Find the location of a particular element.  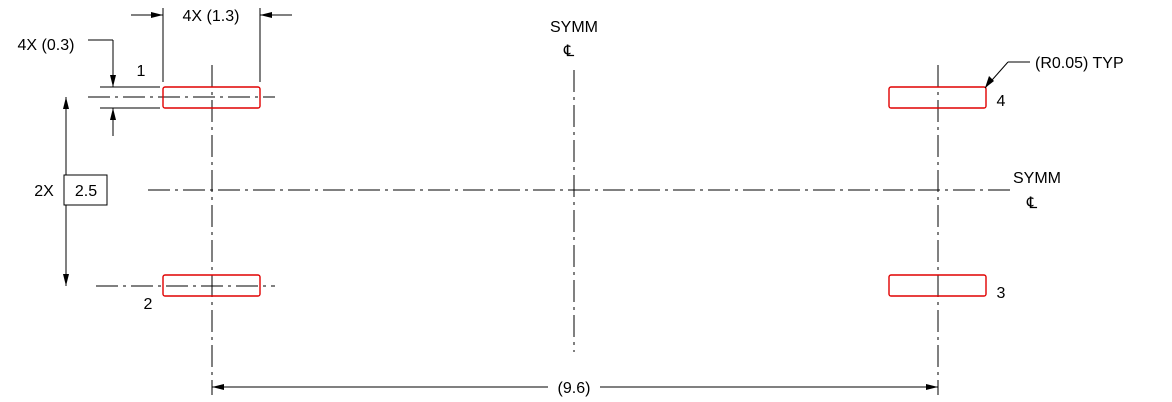

corner-radius-callout: (R0.05) TYP is located at coordinates (1054, 72).